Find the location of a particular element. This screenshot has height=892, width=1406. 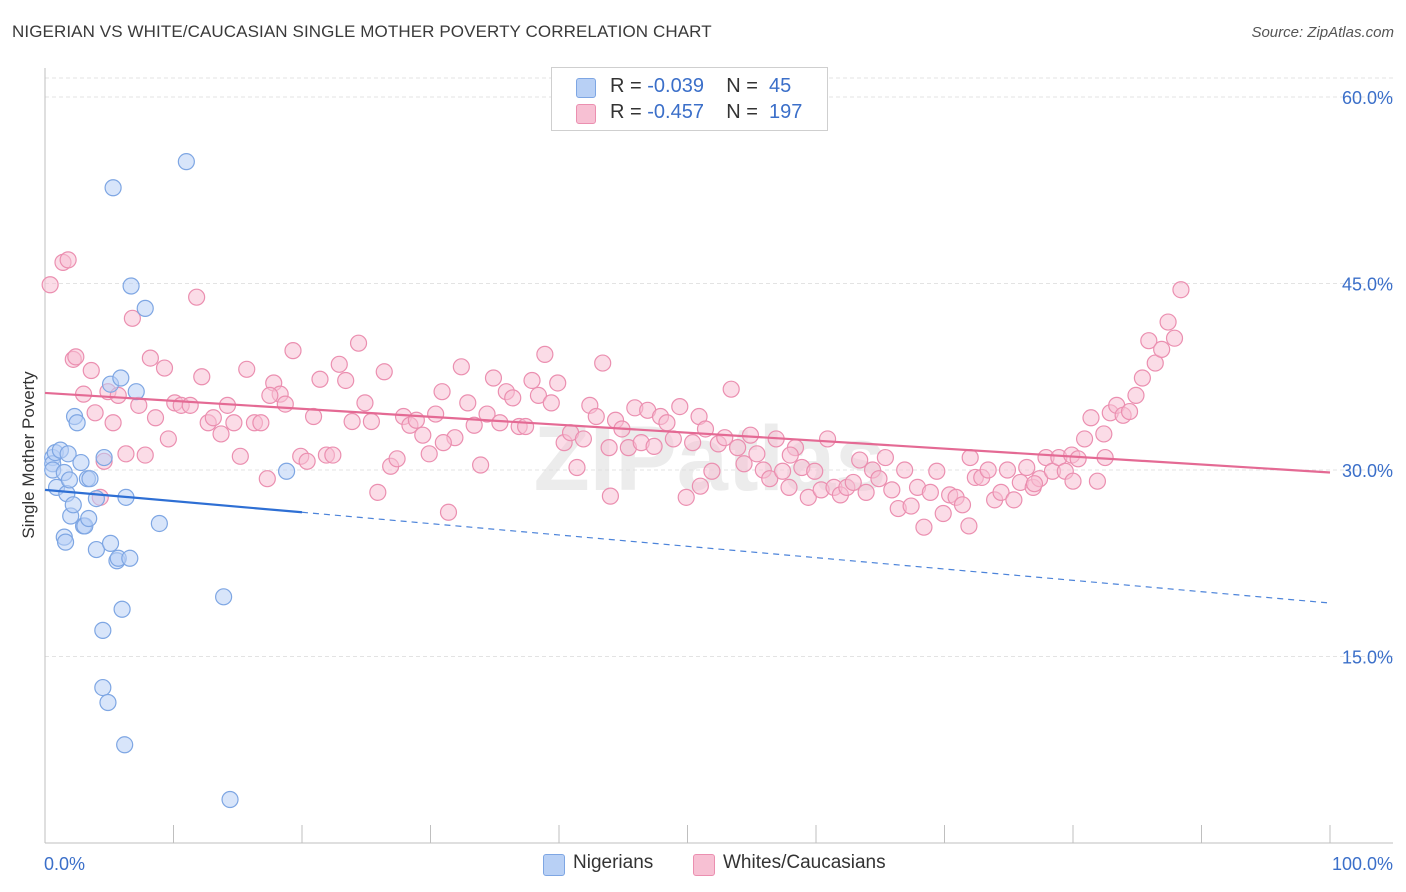

source-credit: Source: ZipAtlas.com is located at coordinates (1322, 32).